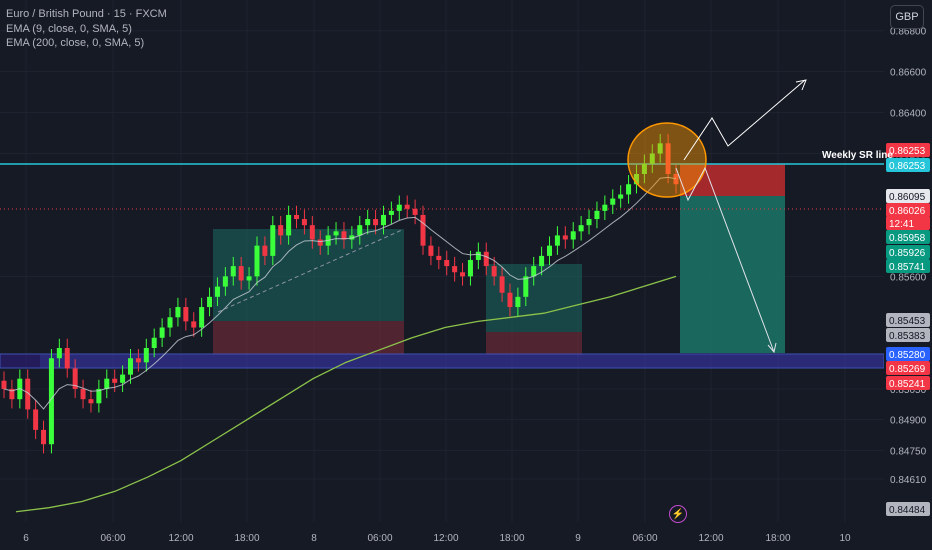  I want to click on price-label: 0.85383, so click(907, 336).